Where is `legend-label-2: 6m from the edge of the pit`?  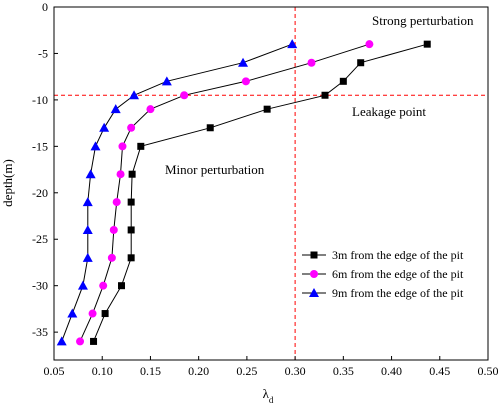 legend-label-2: 6m from the edge of the pit is located at coordinates (398, 274).